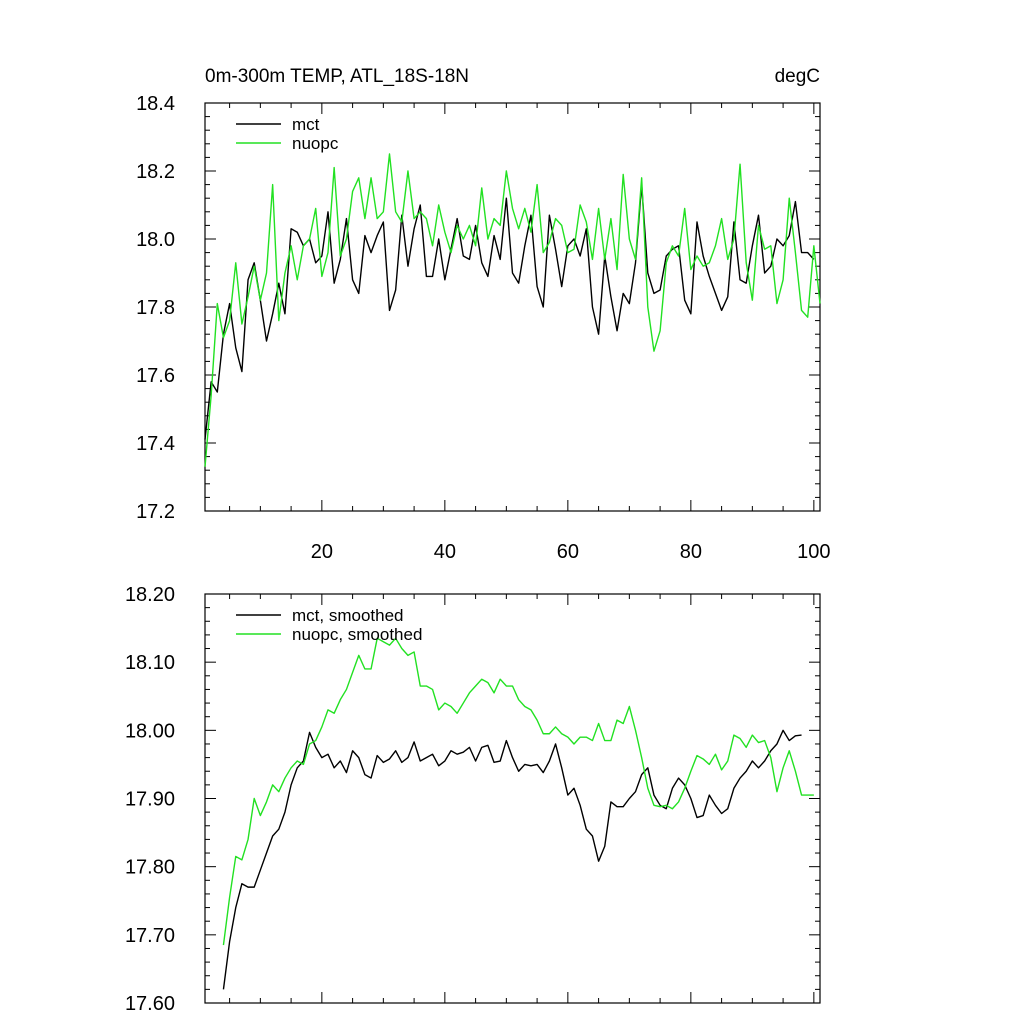 Image resolution: width=1024 pixels, height=1024 pixels. I want to click on chart0-xtick-label: 60, so click(568, 552).